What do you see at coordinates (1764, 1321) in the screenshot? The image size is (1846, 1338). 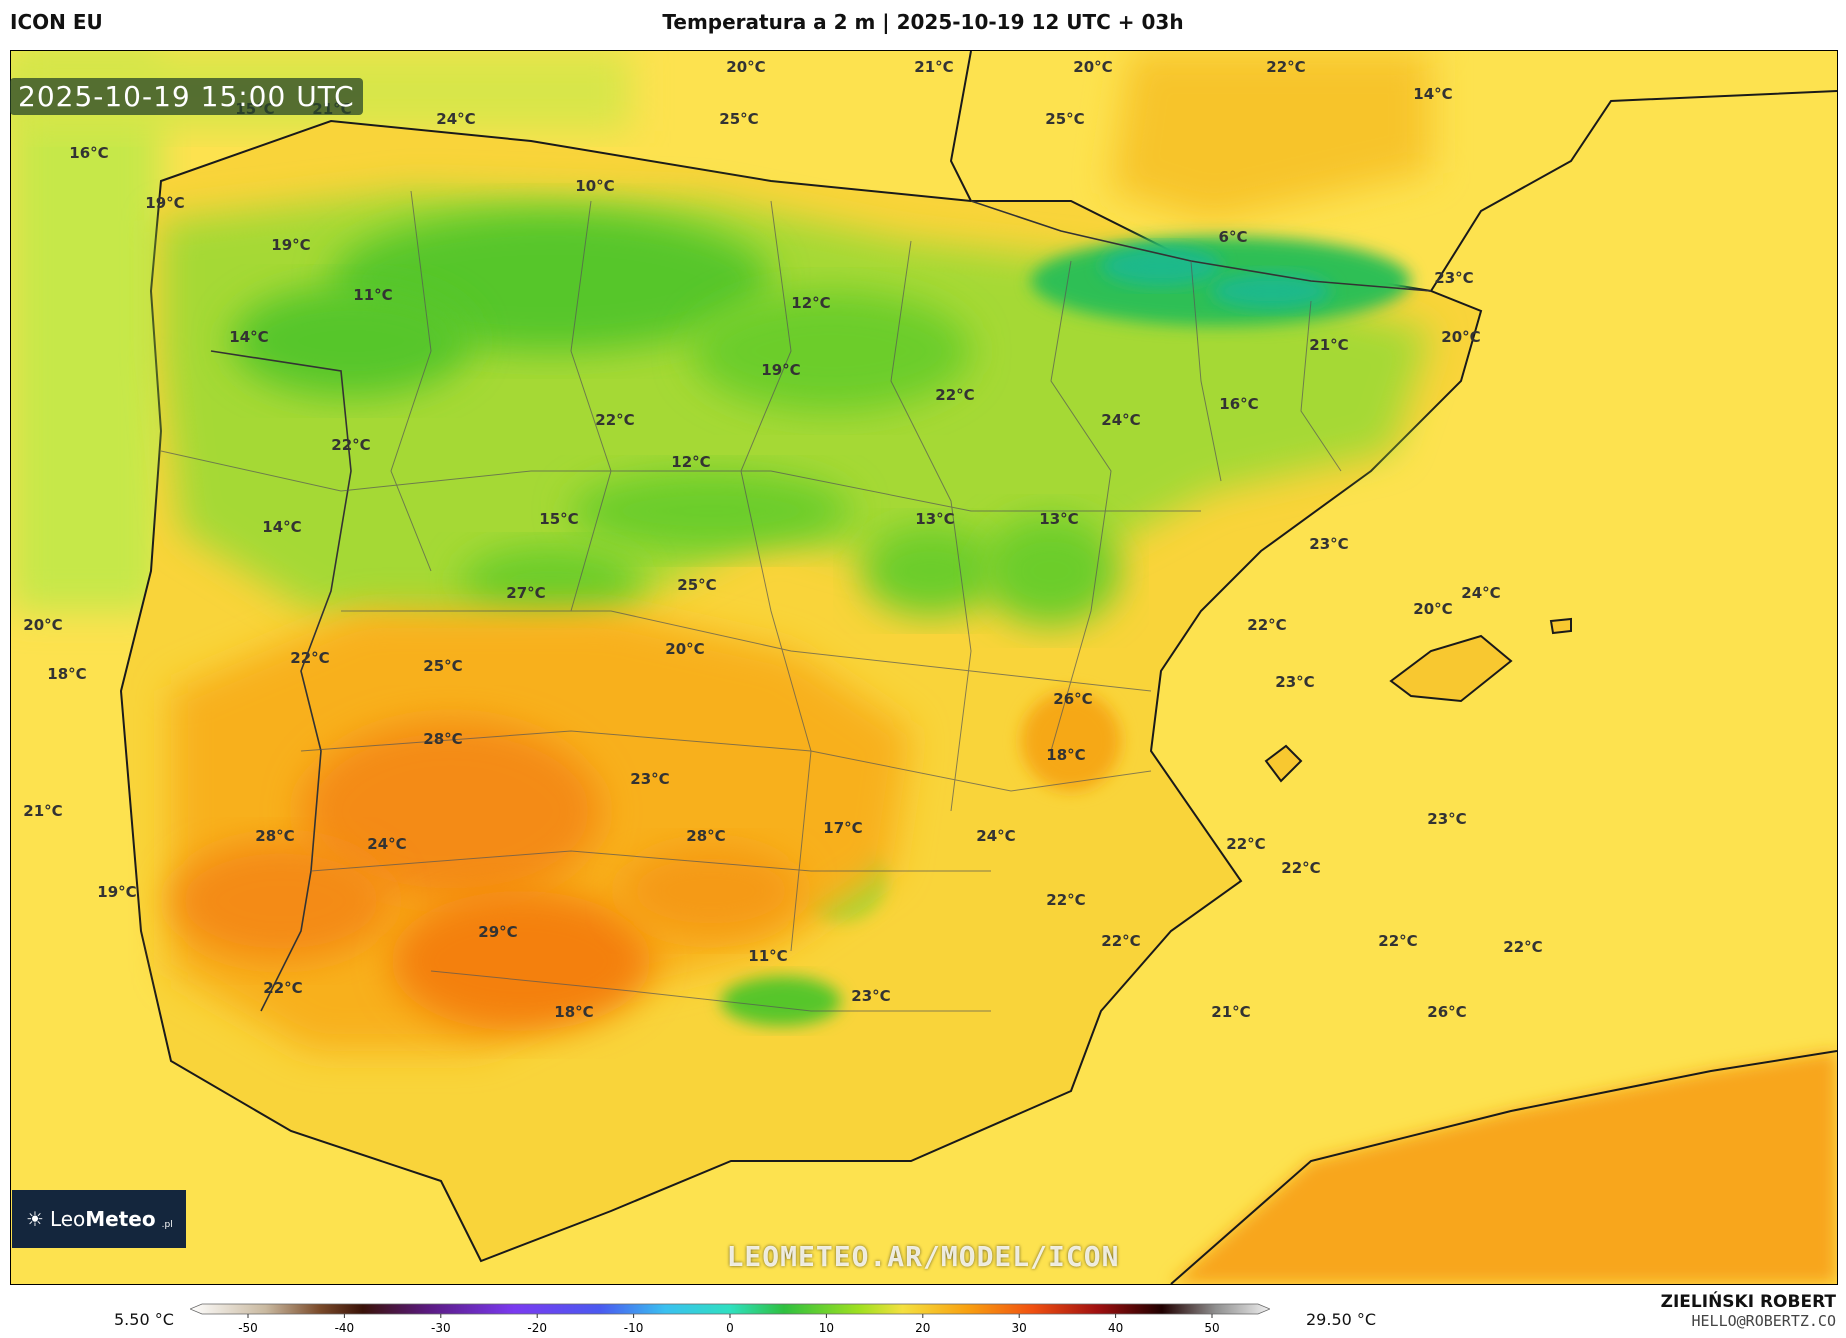 I see `author-email: HELLO@ROBERTZ.CO` at bounding box center [1764, 1321].